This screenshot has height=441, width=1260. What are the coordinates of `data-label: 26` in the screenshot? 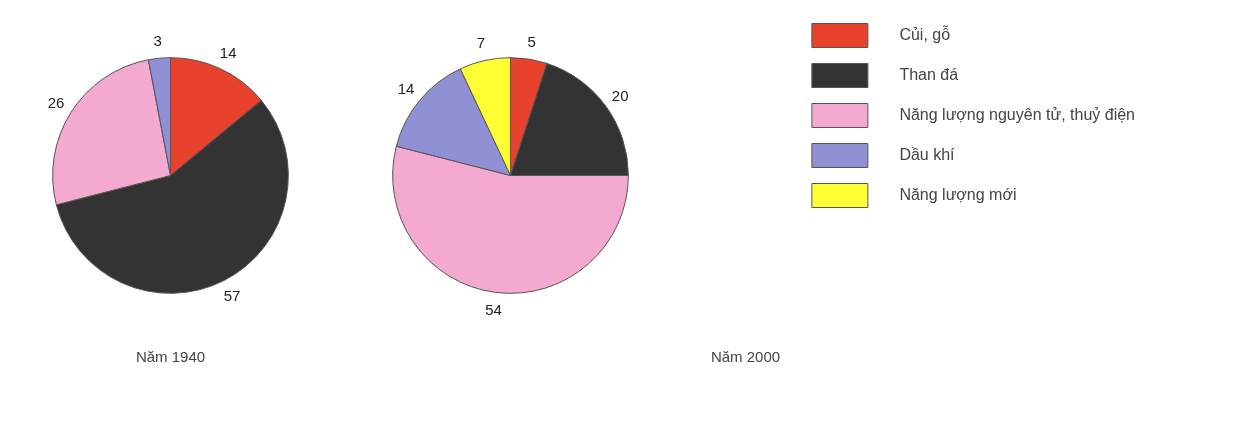 It's located at (56, 102).